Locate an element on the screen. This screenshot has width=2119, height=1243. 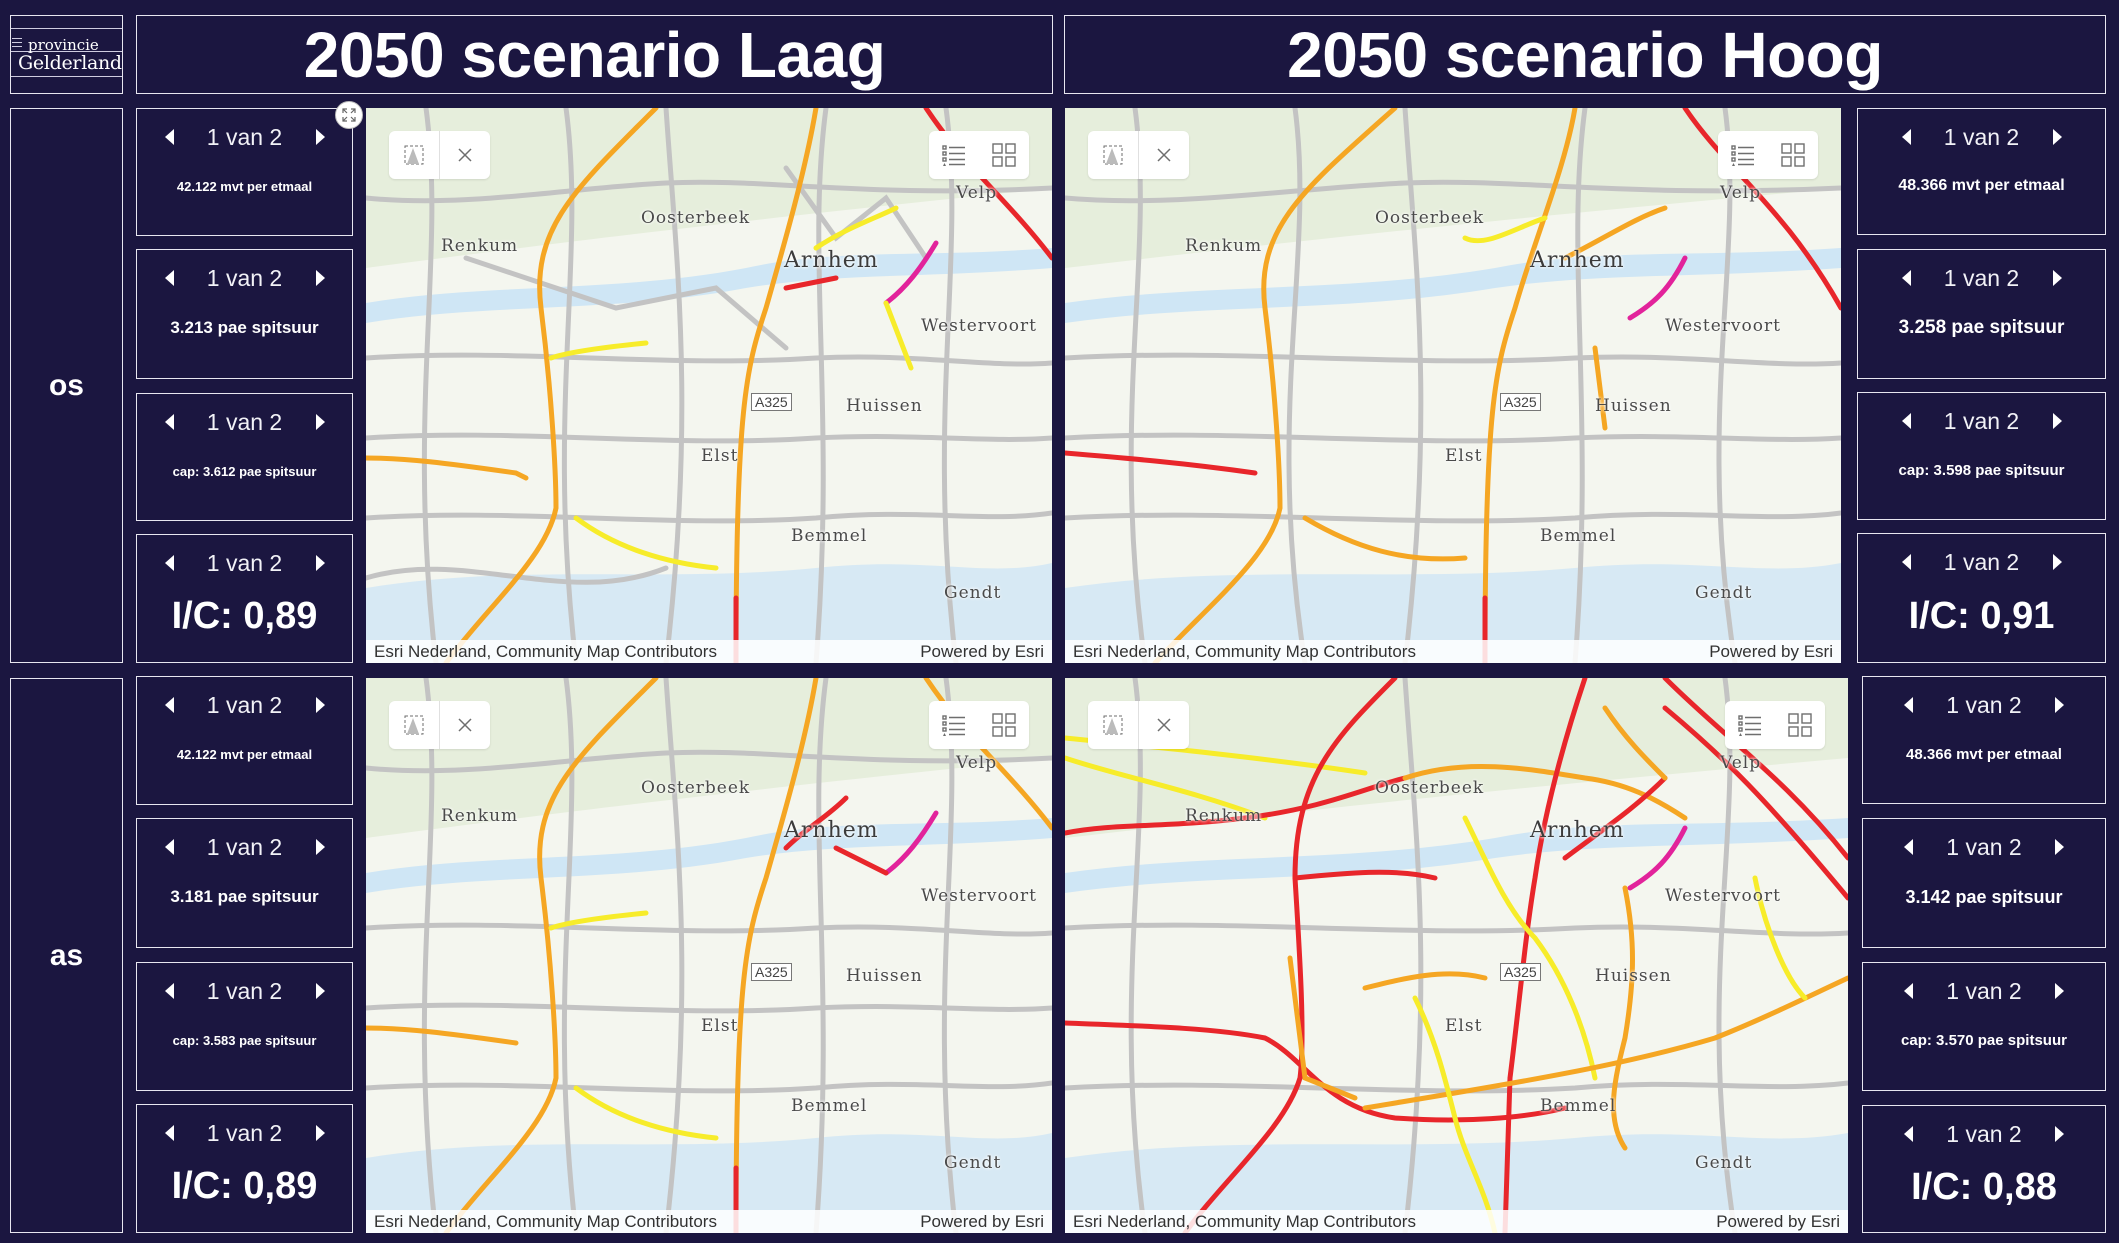
stat-card-laag-os-capacity: 1 van 2 cap: 3.612 pae spitsuur is located at coordinates (244, 457).